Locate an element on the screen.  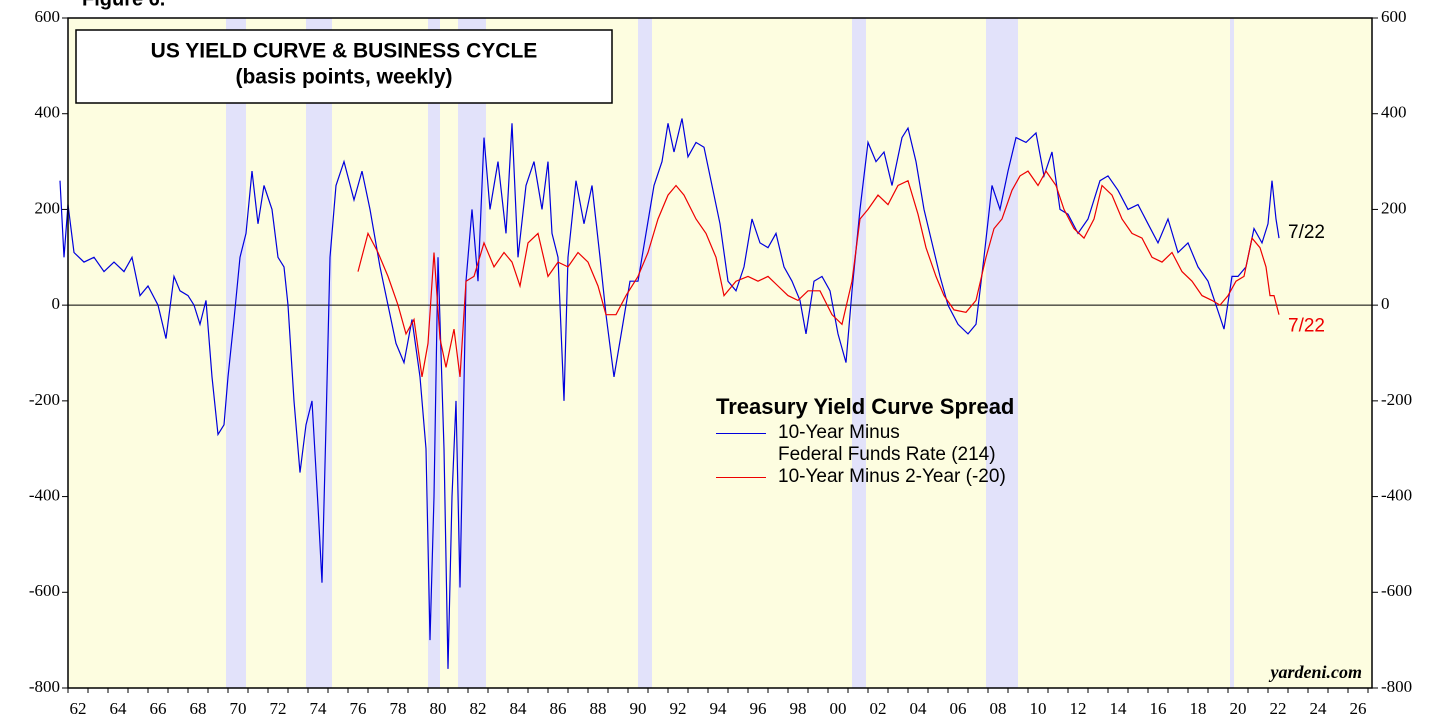
x-tick-label: 76 is located at coordinates (358, 708).